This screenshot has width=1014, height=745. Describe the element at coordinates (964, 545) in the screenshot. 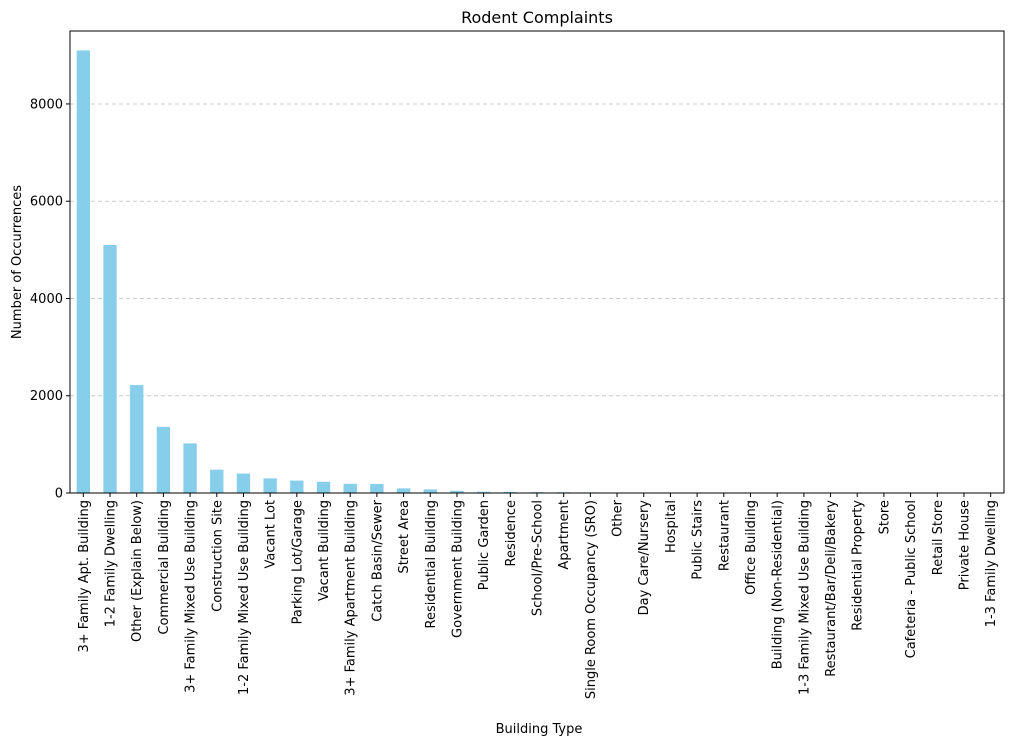

I see `x-tick-label: Private House` at that location.